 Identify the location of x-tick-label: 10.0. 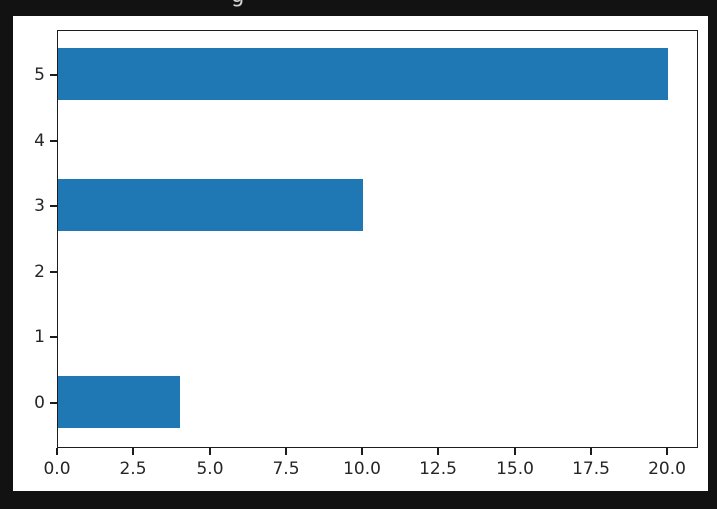
(362, 469).